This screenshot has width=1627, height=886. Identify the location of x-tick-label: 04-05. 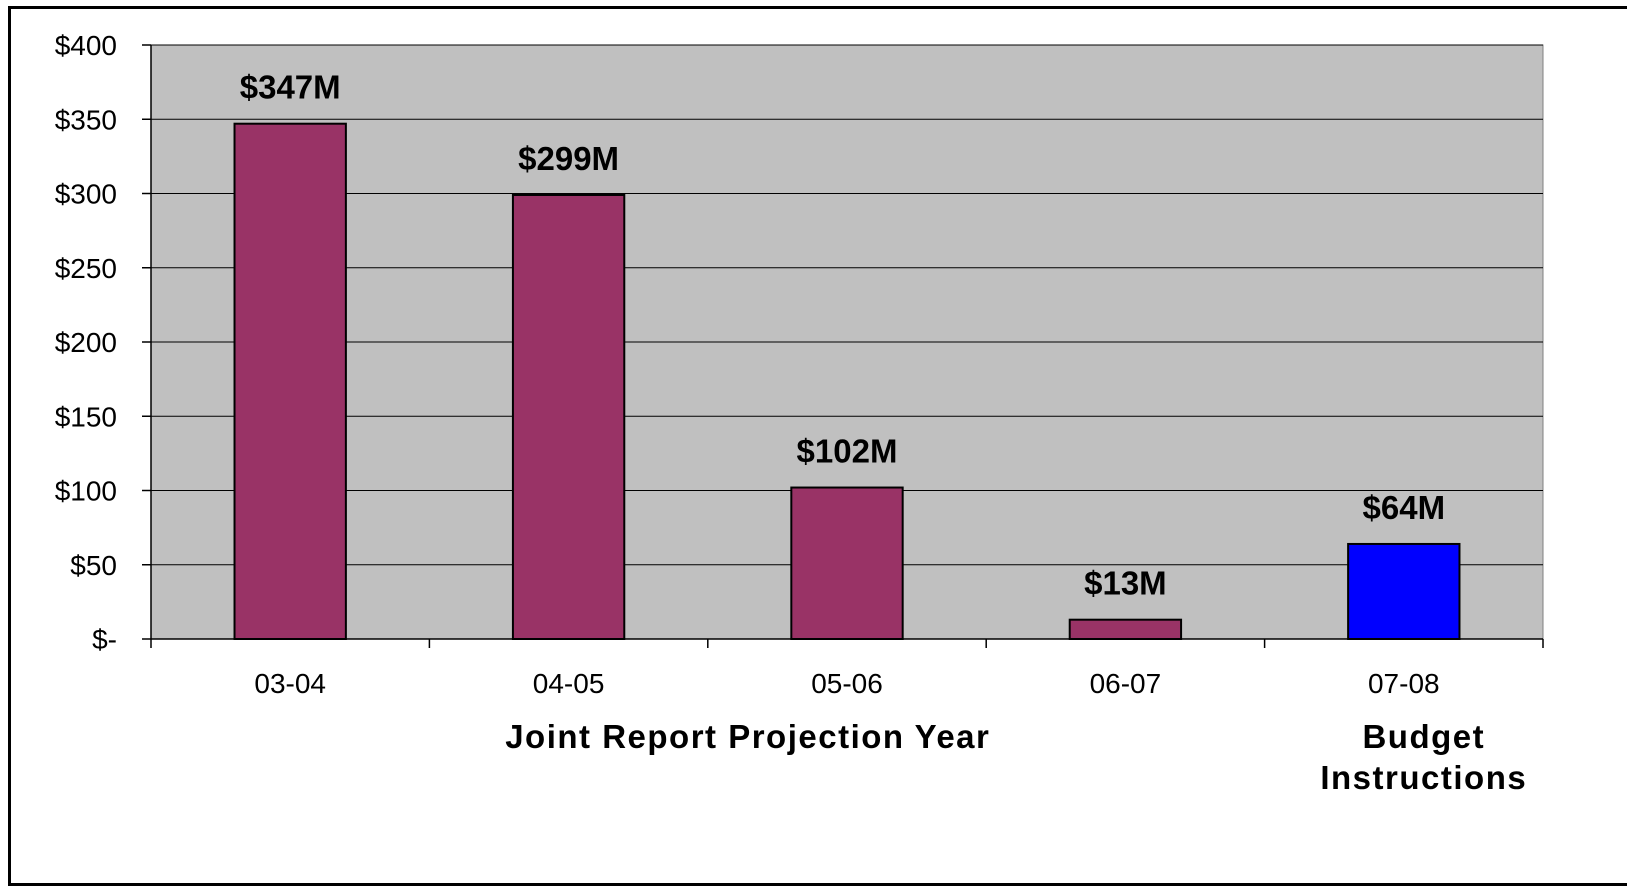
(569, 683).